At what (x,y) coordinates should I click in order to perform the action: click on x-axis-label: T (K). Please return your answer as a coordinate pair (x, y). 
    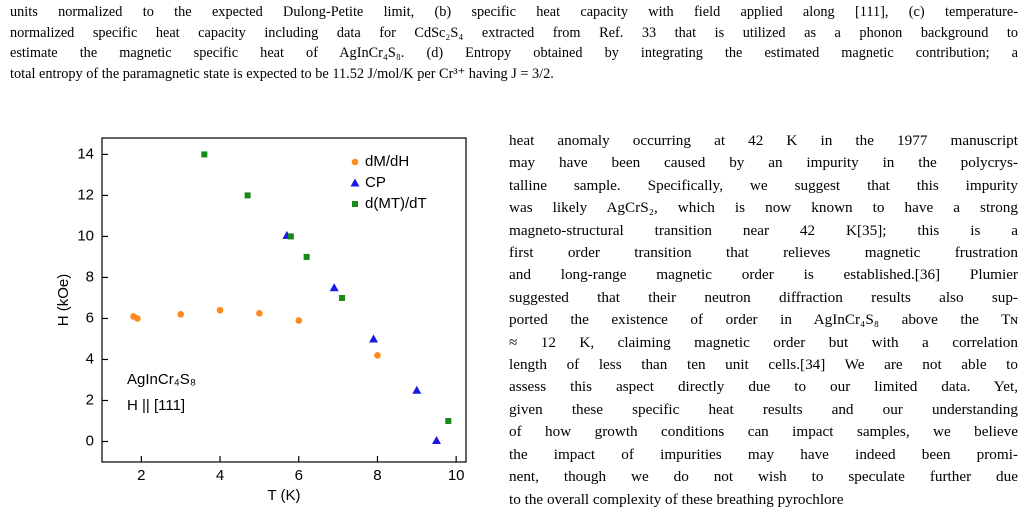
    Looking at the image, I should click on (283, 495).